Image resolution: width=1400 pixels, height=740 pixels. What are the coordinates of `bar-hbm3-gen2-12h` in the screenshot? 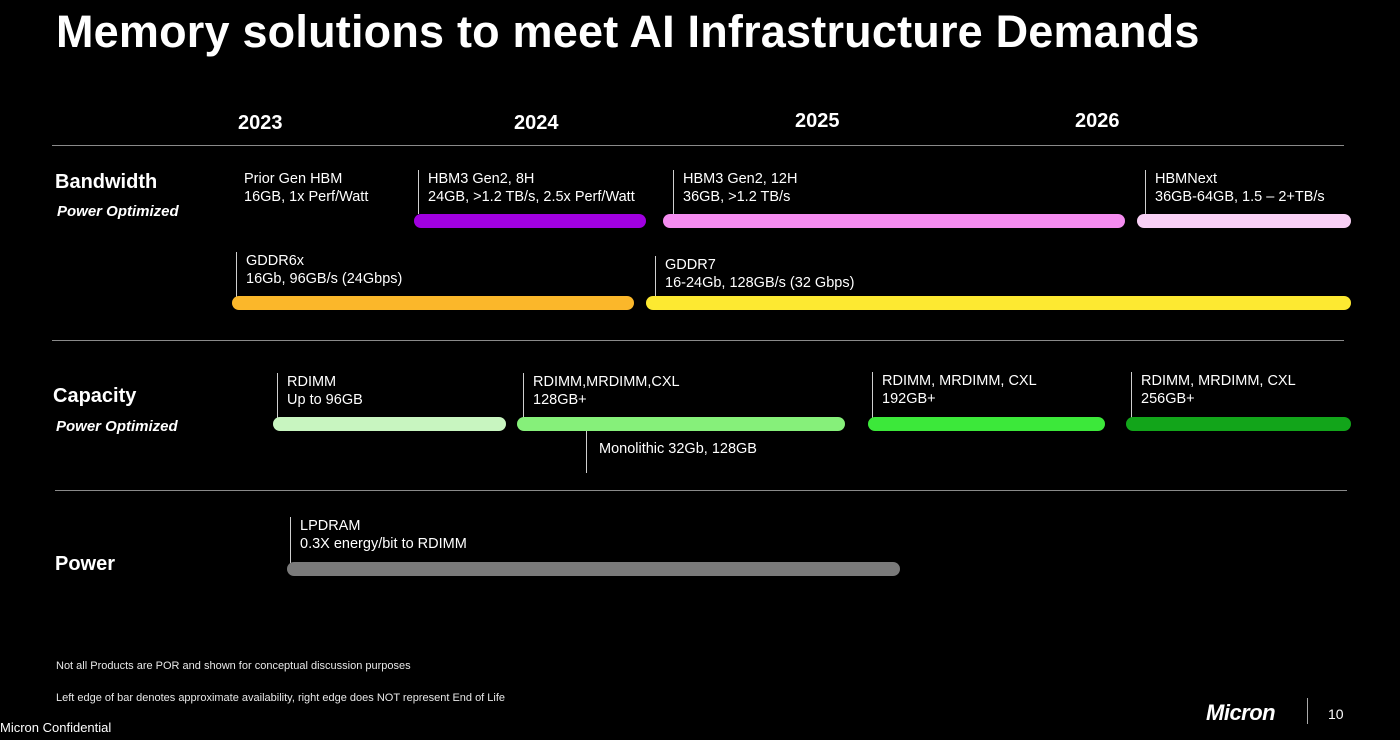 It's located at (894, 221).